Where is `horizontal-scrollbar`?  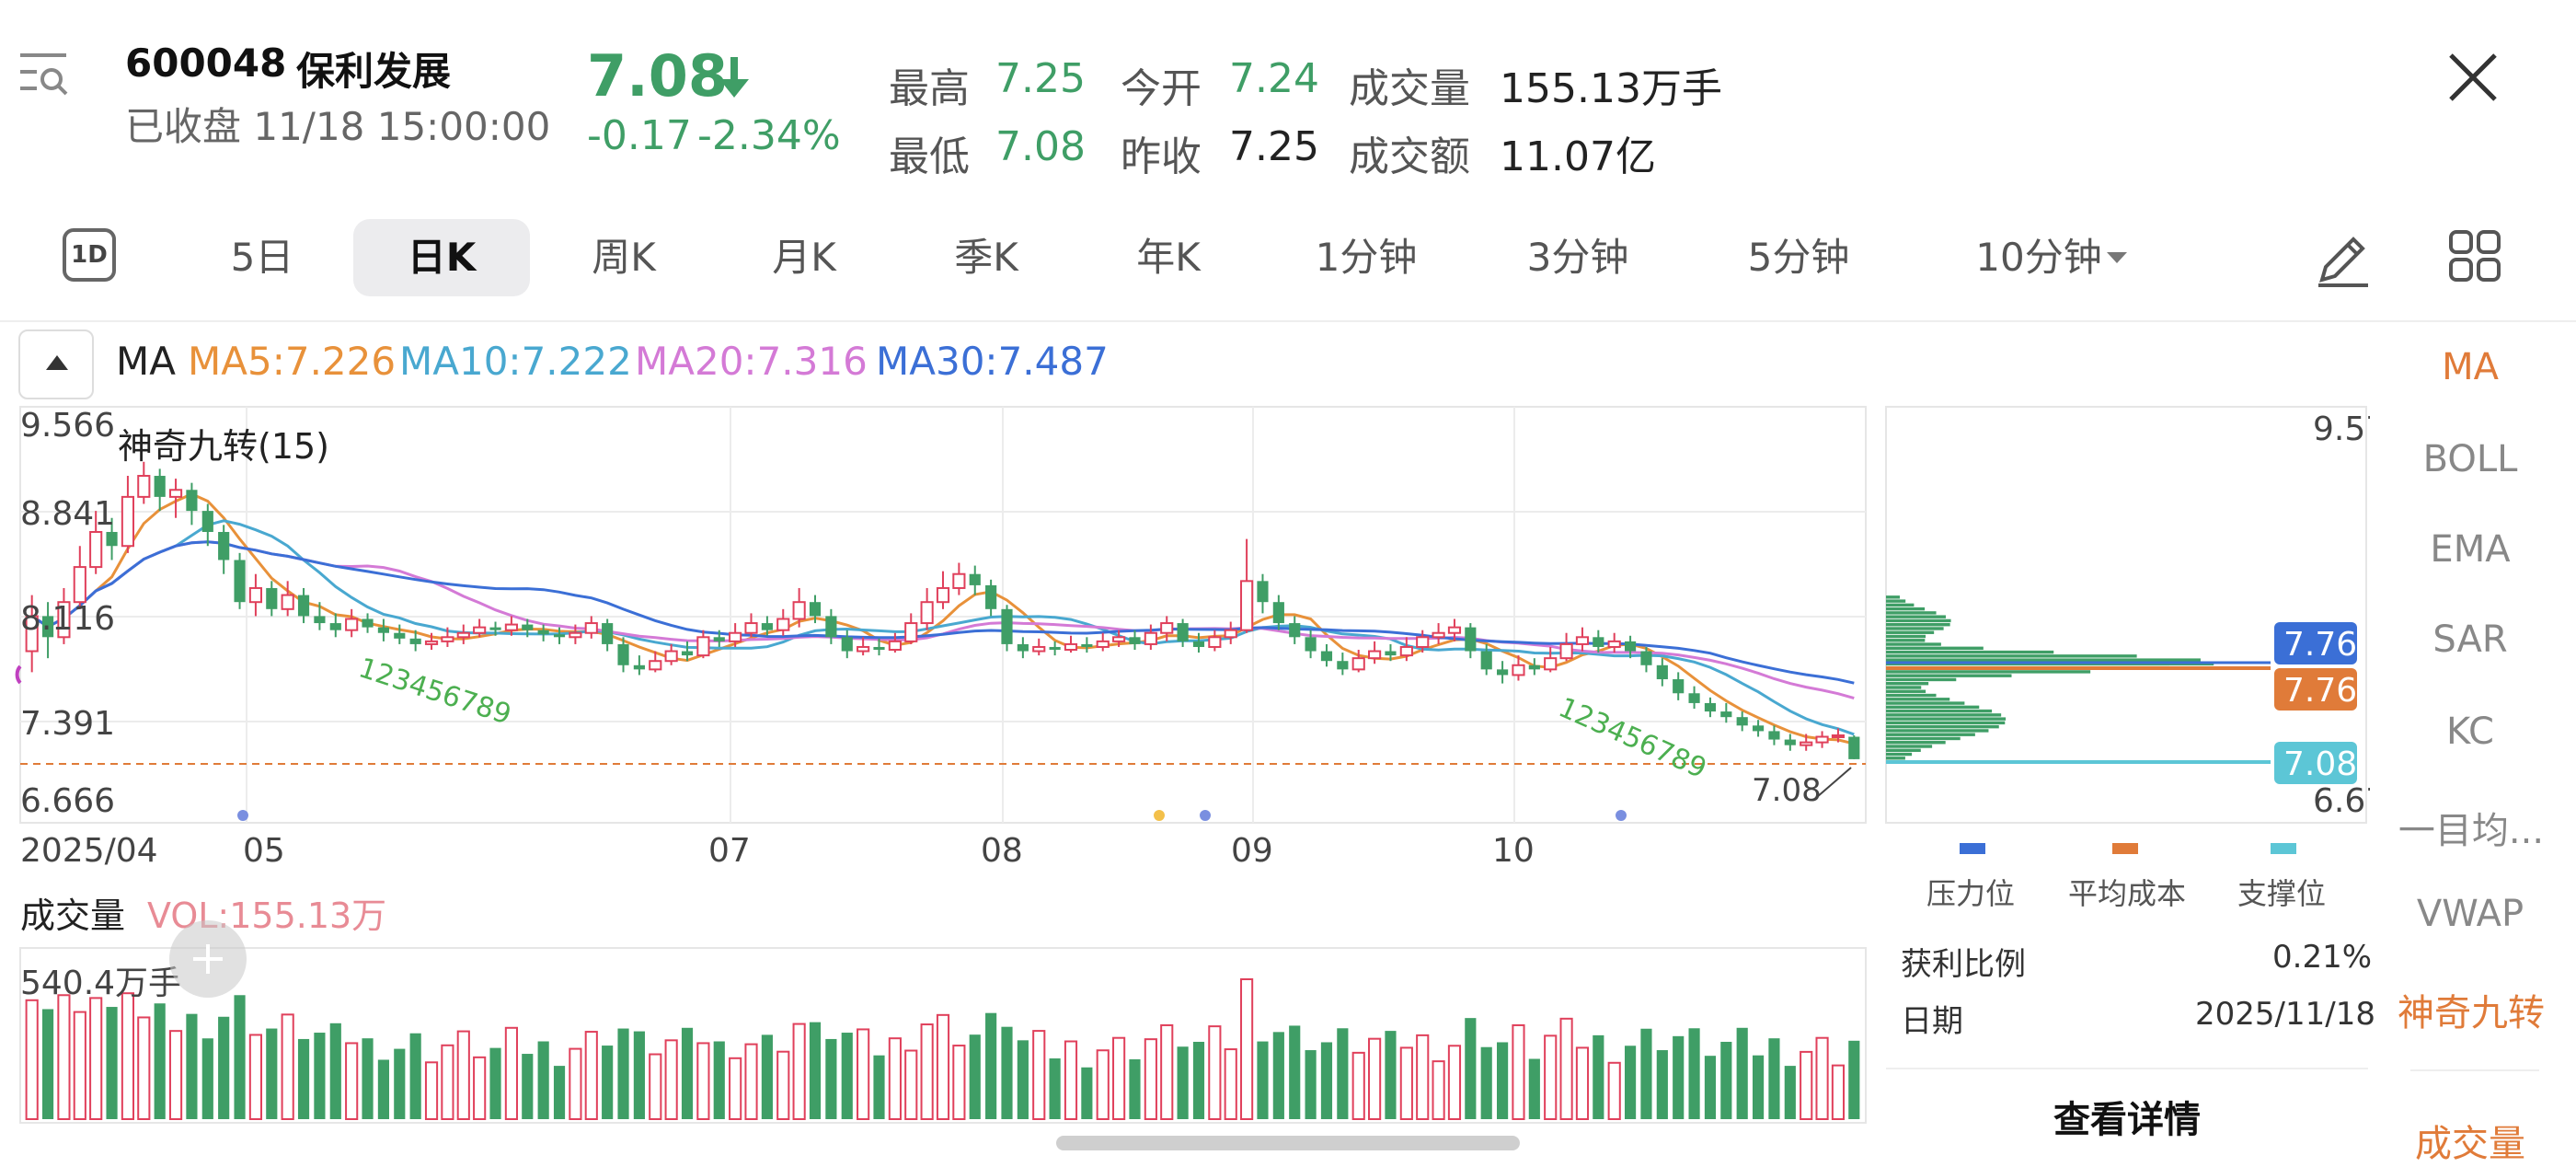
horizontal-scrollbar is located at coordinates (1288, 1143).